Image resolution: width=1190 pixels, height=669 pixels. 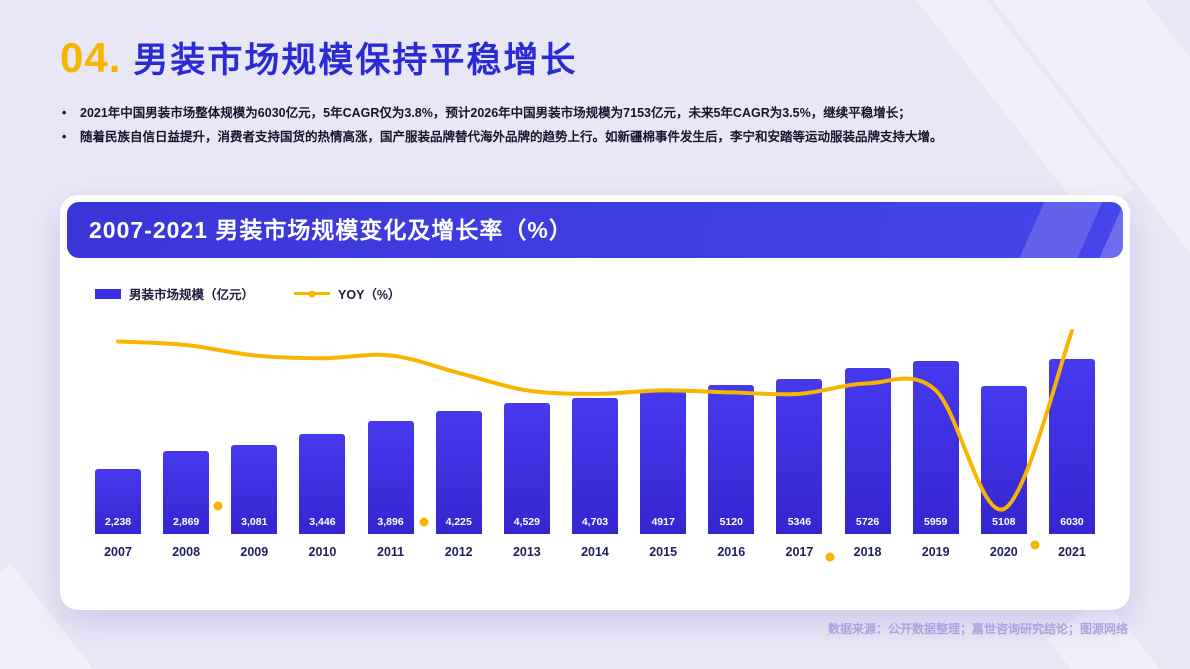 What do you see at coordinates (1004, 522) in the screenshot?
I see `bar-value-label: 5108` at bounding box center [1004, 522].